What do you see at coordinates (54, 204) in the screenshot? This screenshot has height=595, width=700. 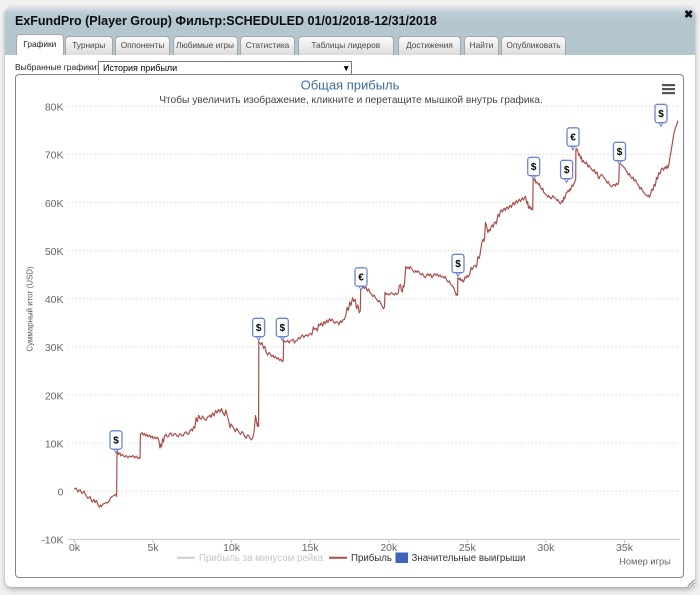 I see `svg-text: 60K` at bounding box center [54, 204].